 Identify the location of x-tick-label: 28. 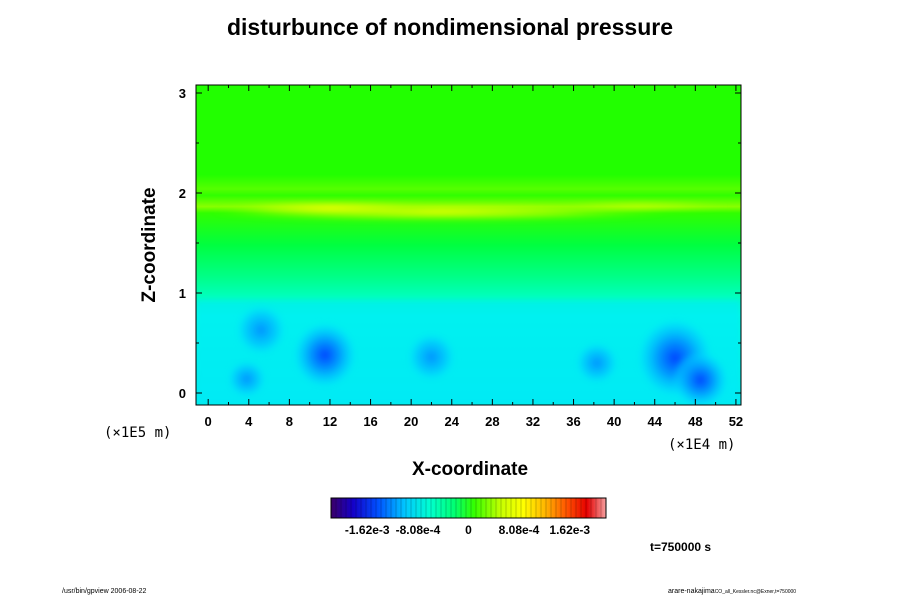
(492, 421).